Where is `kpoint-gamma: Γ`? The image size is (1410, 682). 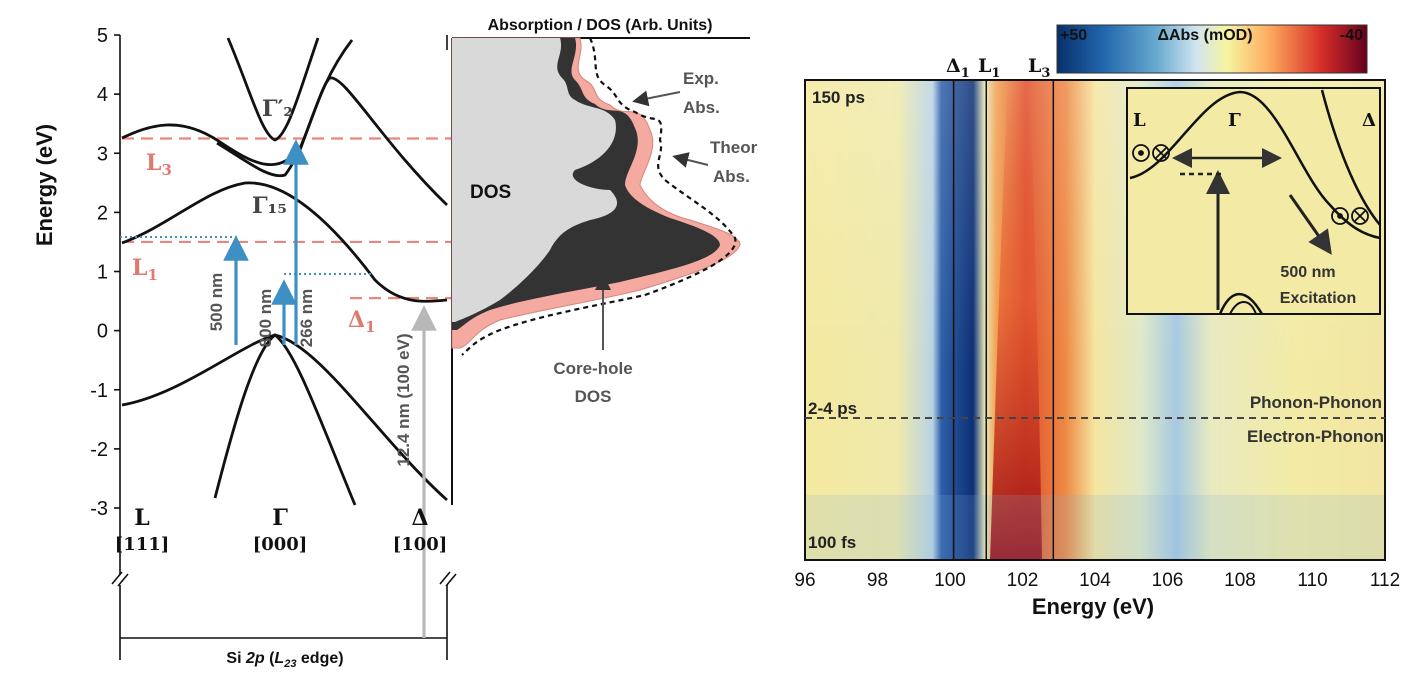
kpoint-gamma: Γ is located at coordinates (280, 518).